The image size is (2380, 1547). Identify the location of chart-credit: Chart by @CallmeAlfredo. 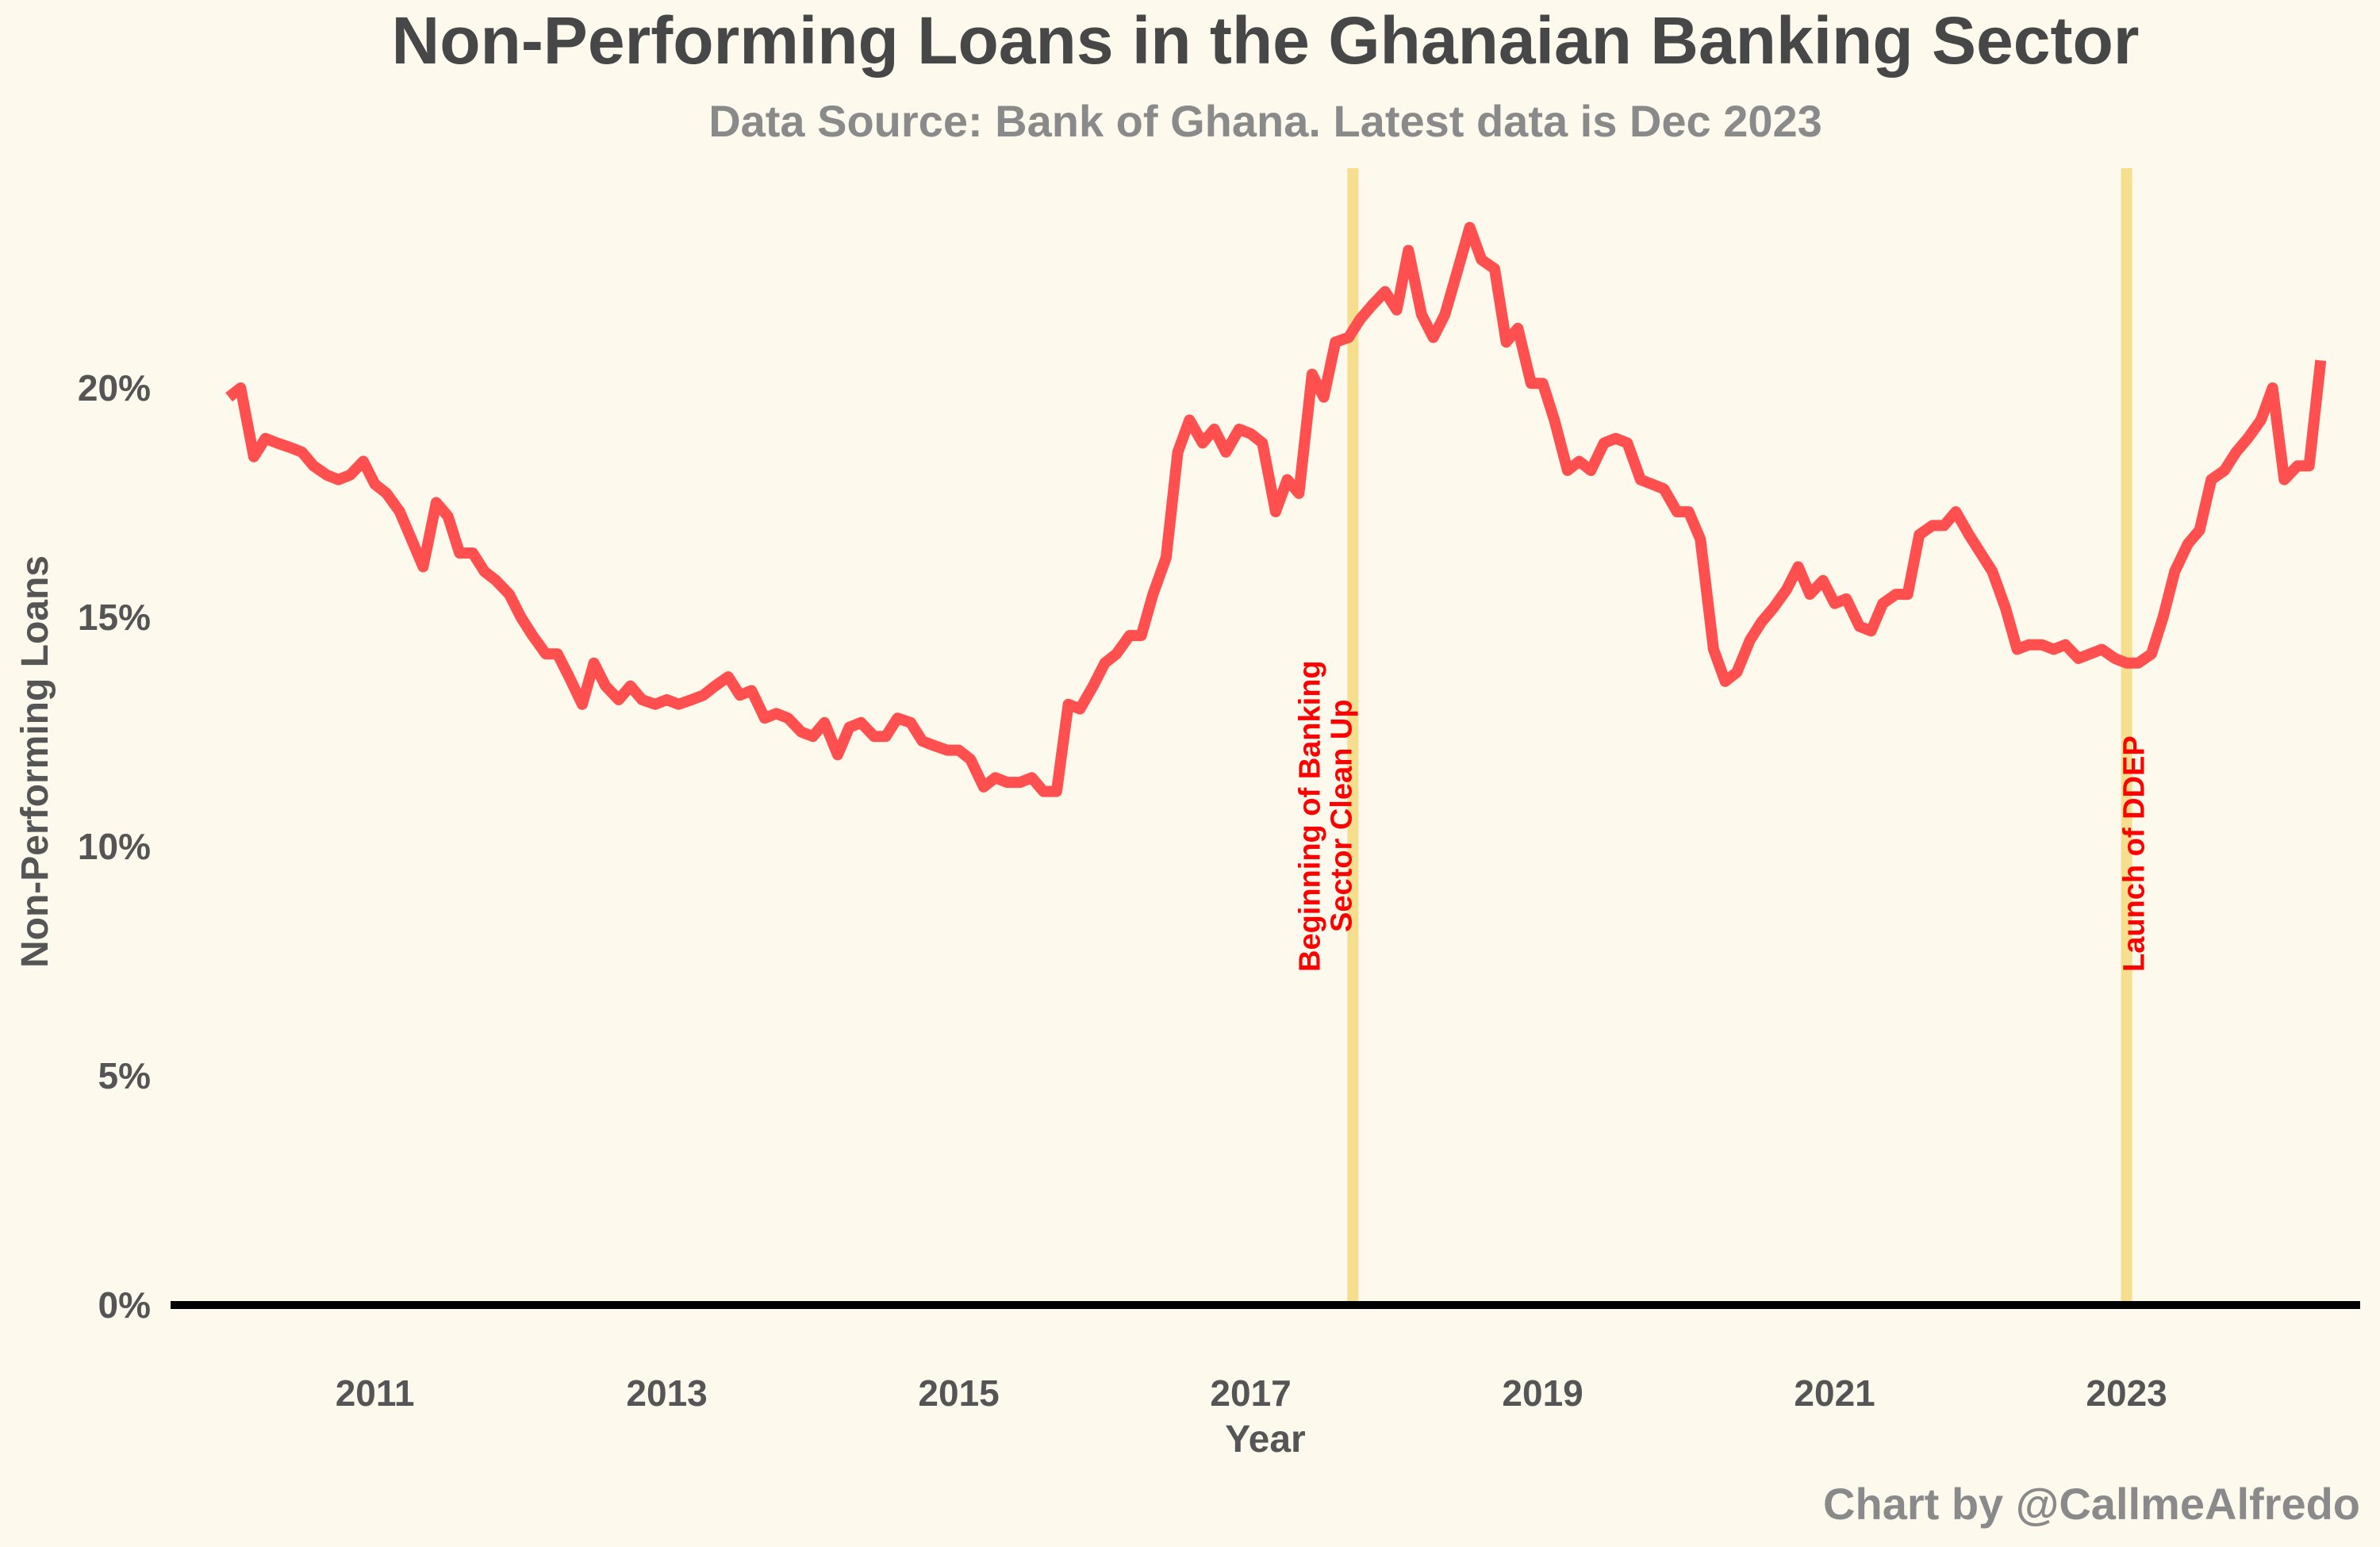
(2091, 1504).